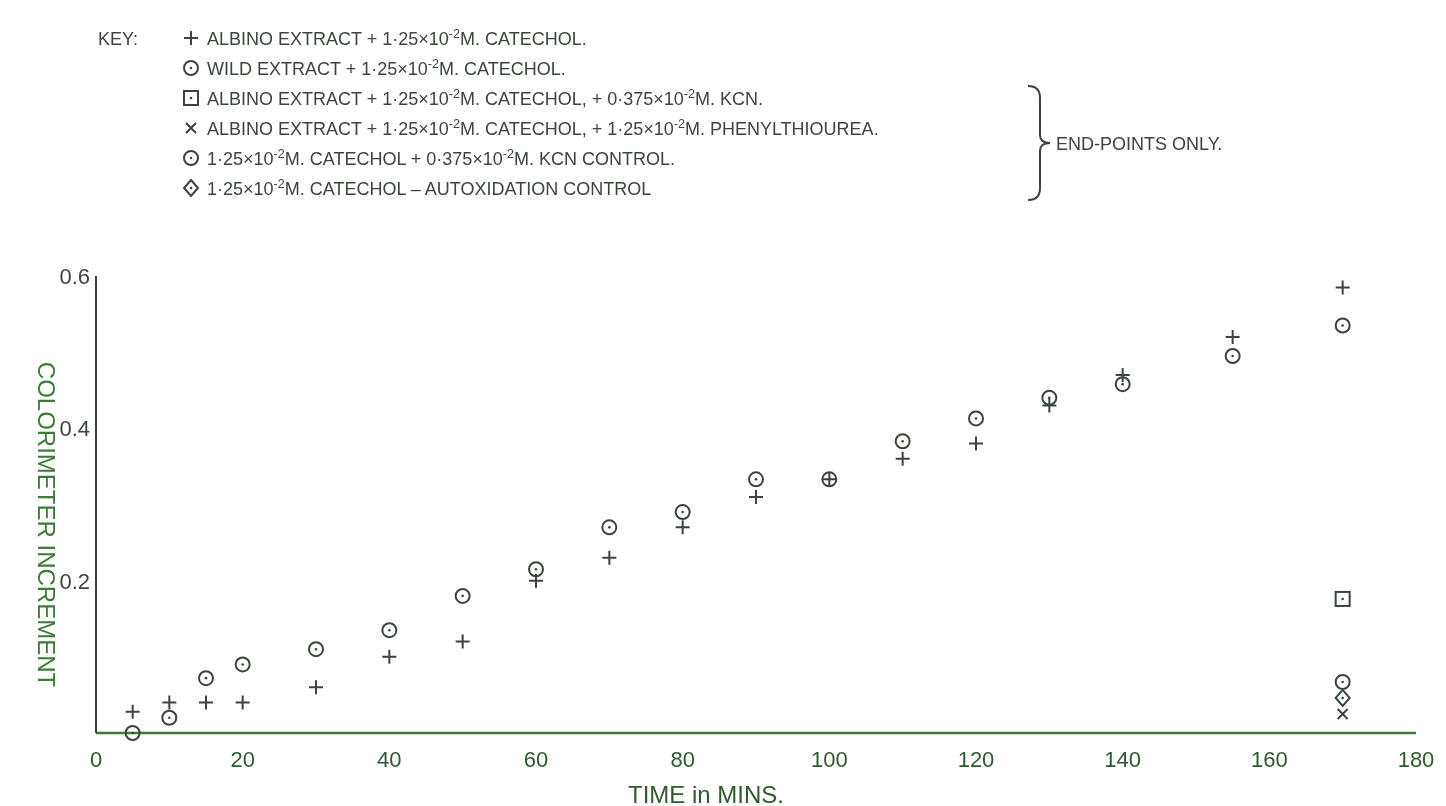  Describe the element at coordinates (74, 276) in the screenshot. I see `y-tick-label: 0.6` at that location.